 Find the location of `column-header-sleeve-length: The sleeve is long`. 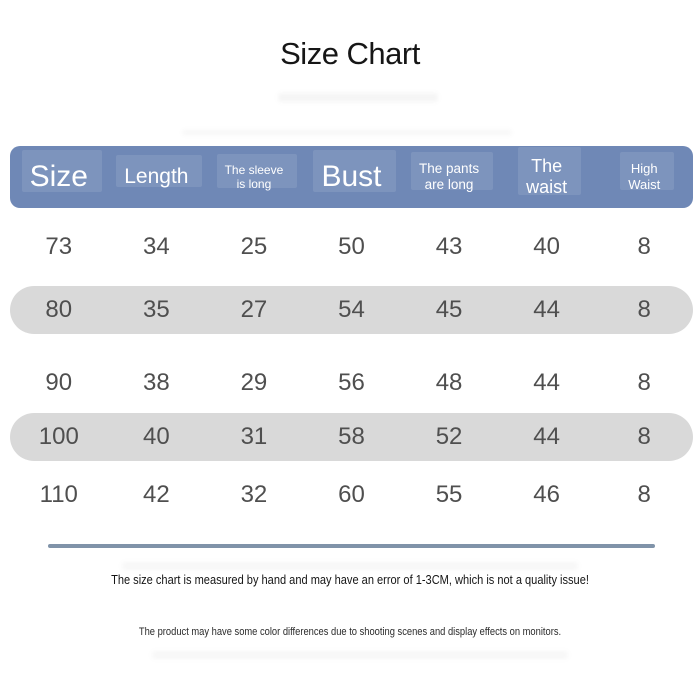

column-header-sleeve-length: The sleeve is long is located at coordinates (254, 172).